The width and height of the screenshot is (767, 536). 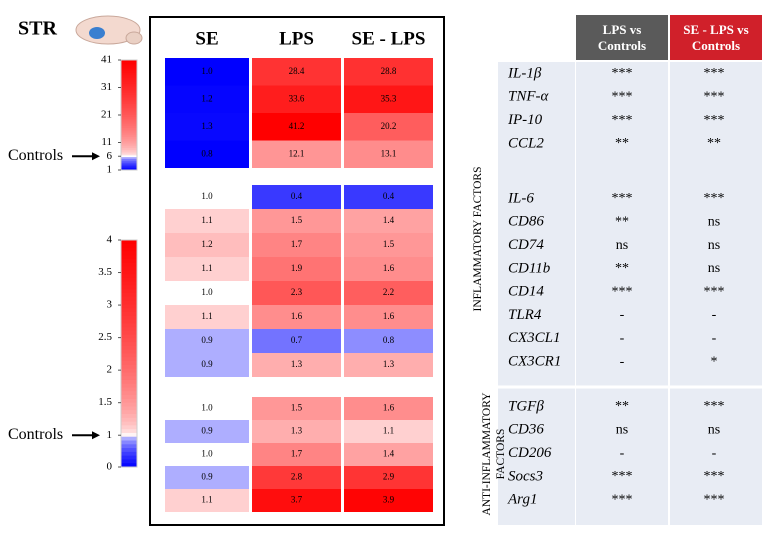 I want to click on cell-label: 2.9, so click(x=389, y=477).